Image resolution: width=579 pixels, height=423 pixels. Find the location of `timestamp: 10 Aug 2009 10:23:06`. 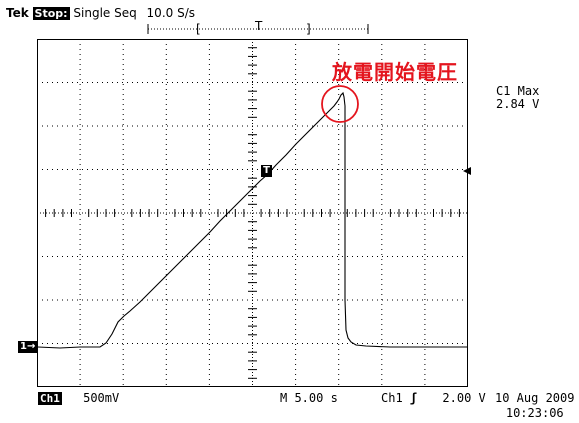

timestamp: 10 Aug 2009 10:23:06 is located at coordinates (534, 406).